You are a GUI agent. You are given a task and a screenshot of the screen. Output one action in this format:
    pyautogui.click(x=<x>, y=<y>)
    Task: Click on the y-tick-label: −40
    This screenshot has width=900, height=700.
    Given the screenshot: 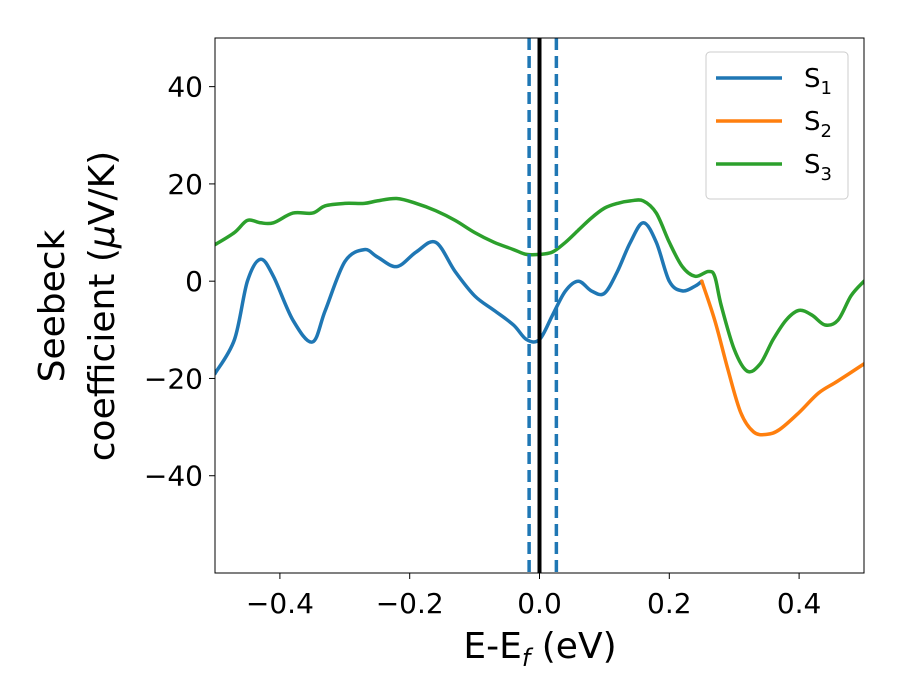 What is the action you would take?
    pyautogui.click(x=173, y=476)
    